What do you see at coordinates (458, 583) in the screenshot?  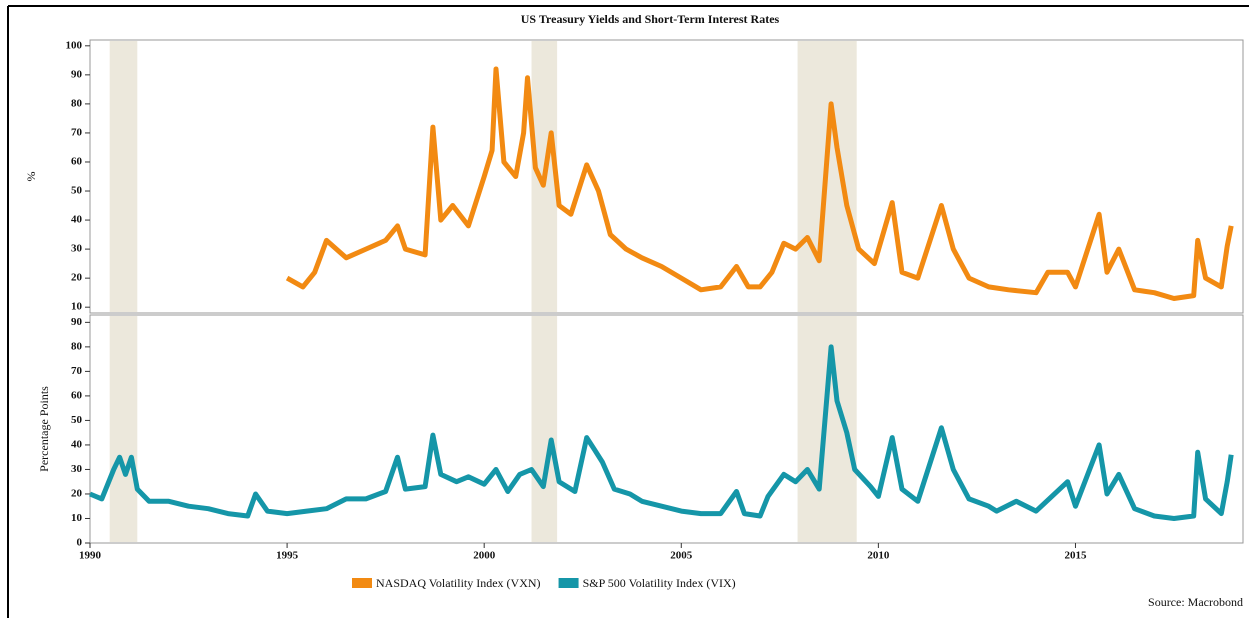 I see `legend-label: NASDAQ Volatility Index (VXN)` at bounding box center [458, 583].